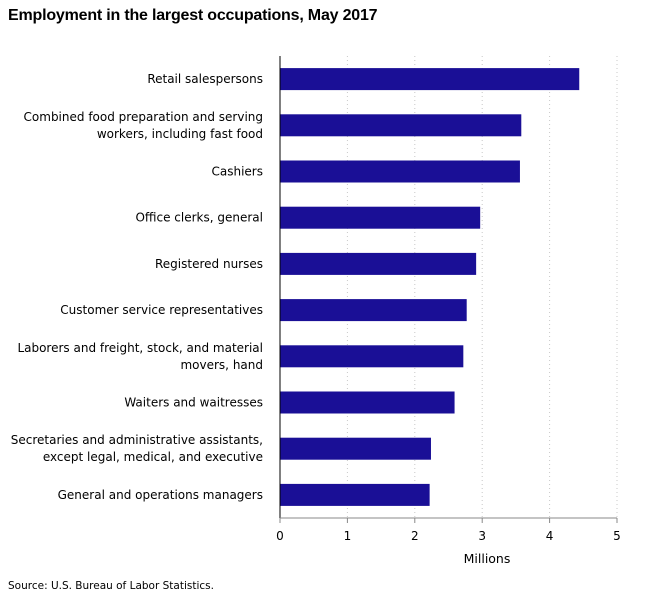 Image resolution: width=662 pixels, height=606 pixels. I want to click on x-tick-label: 2, so click(415, 536).